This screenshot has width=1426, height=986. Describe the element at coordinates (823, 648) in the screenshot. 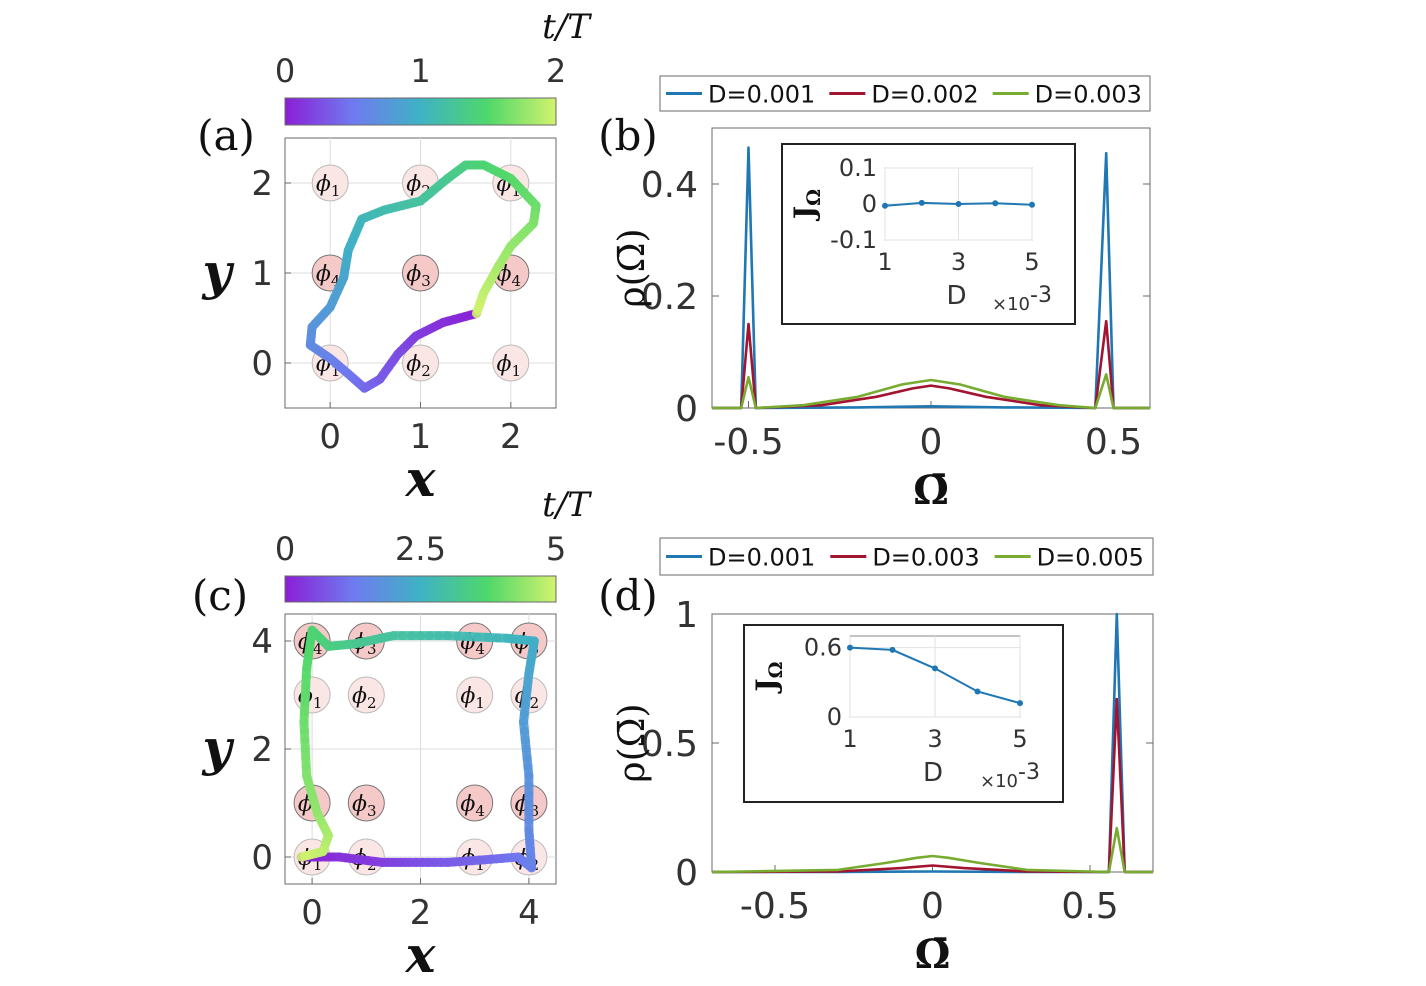

I see `inset-y-tick-label: 0.6` at that location.